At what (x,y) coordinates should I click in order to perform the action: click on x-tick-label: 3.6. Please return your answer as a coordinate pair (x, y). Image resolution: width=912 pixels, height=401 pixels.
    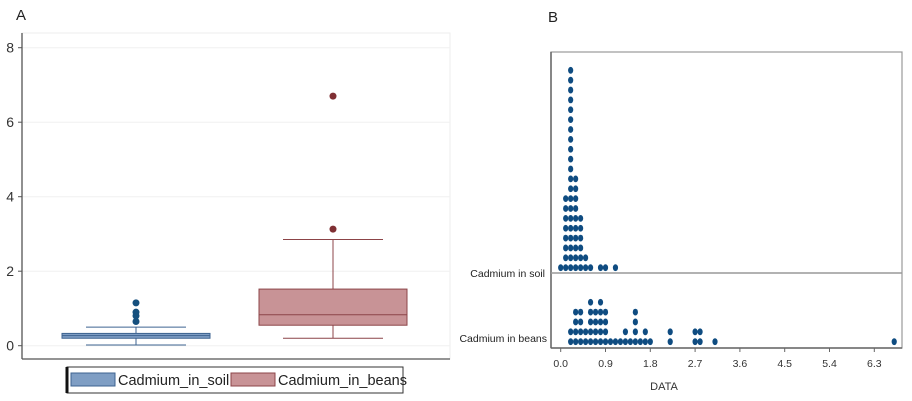
    Looking at the image, I should click on (740, 364).